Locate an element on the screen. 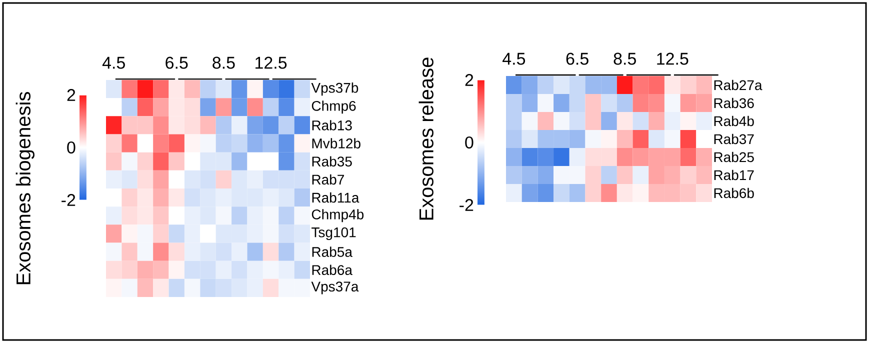  y-tick-label: Chmp6 is located at coordinates (334, 107).